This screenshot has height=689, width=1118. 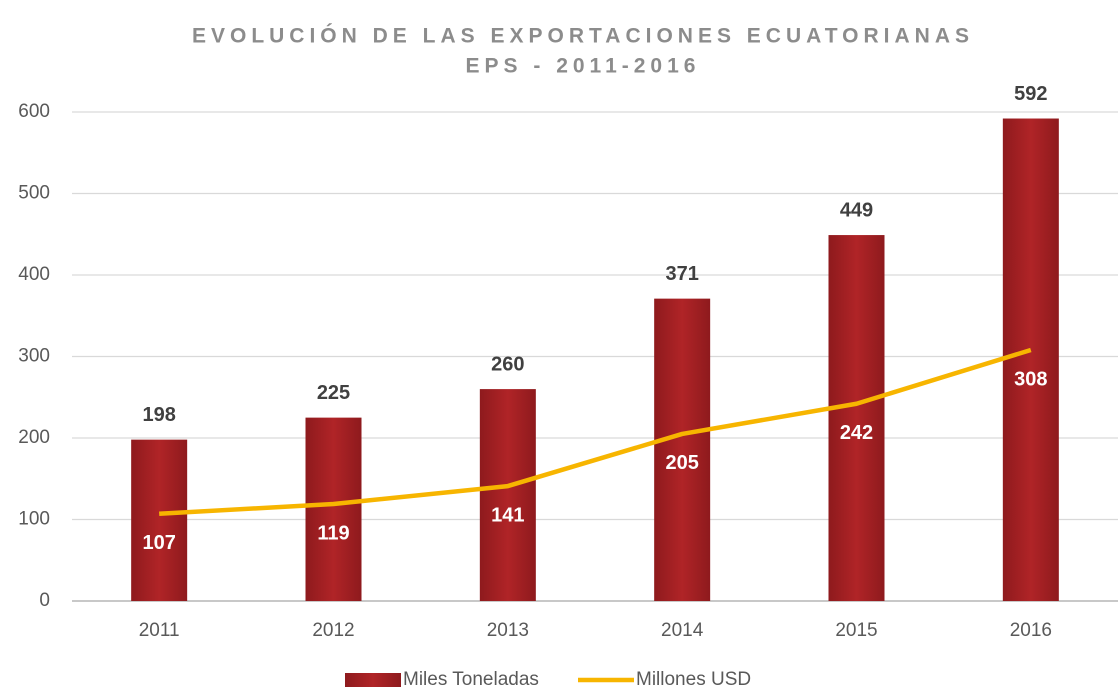 I want to click on y-tick-label: 100, so click(x=34, y=519).